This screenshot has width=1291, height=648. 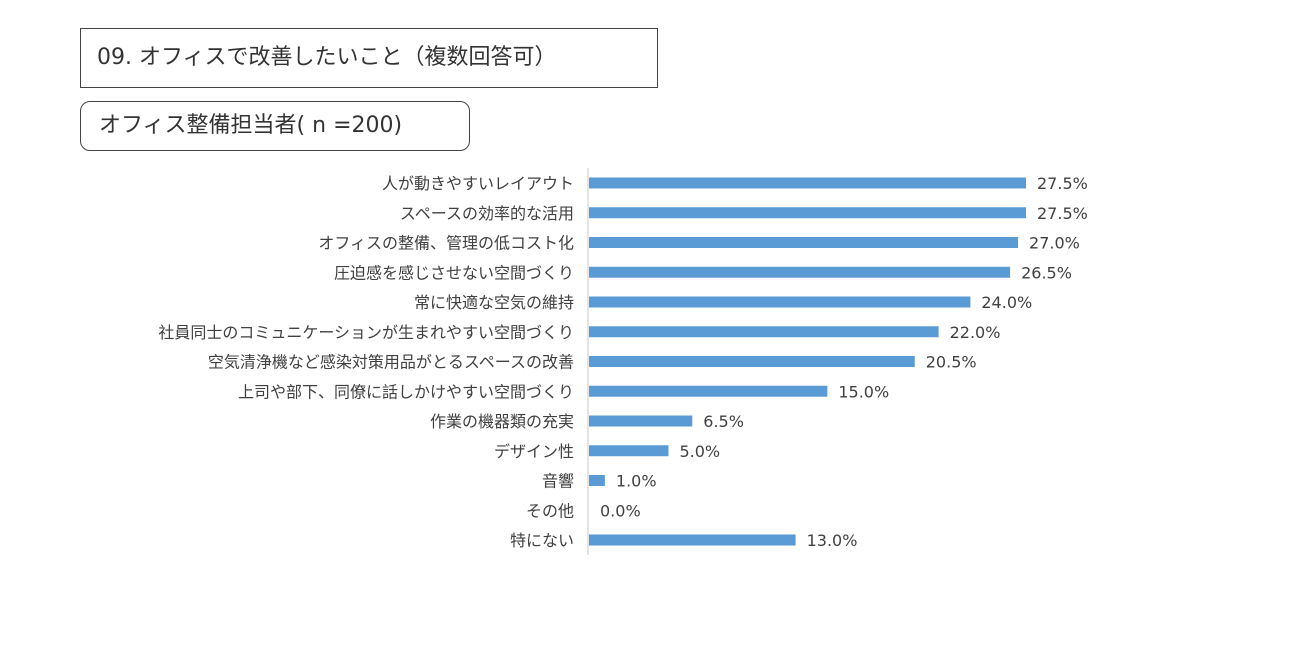 What do you see at coordinates (502, 421) in the screenshot?
I see `category-label: 作業の機器類の充実` at bounding box center [502, 421].